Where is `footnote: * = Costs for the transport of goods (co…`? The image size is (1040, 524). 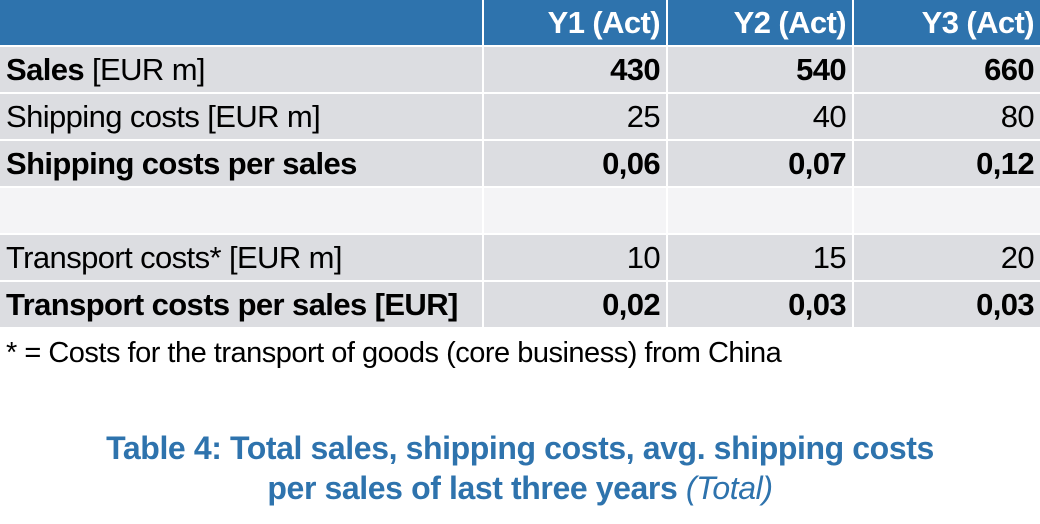
footnote: * = Costs for the transport of goods (co… is located at coordinates (394, 353).